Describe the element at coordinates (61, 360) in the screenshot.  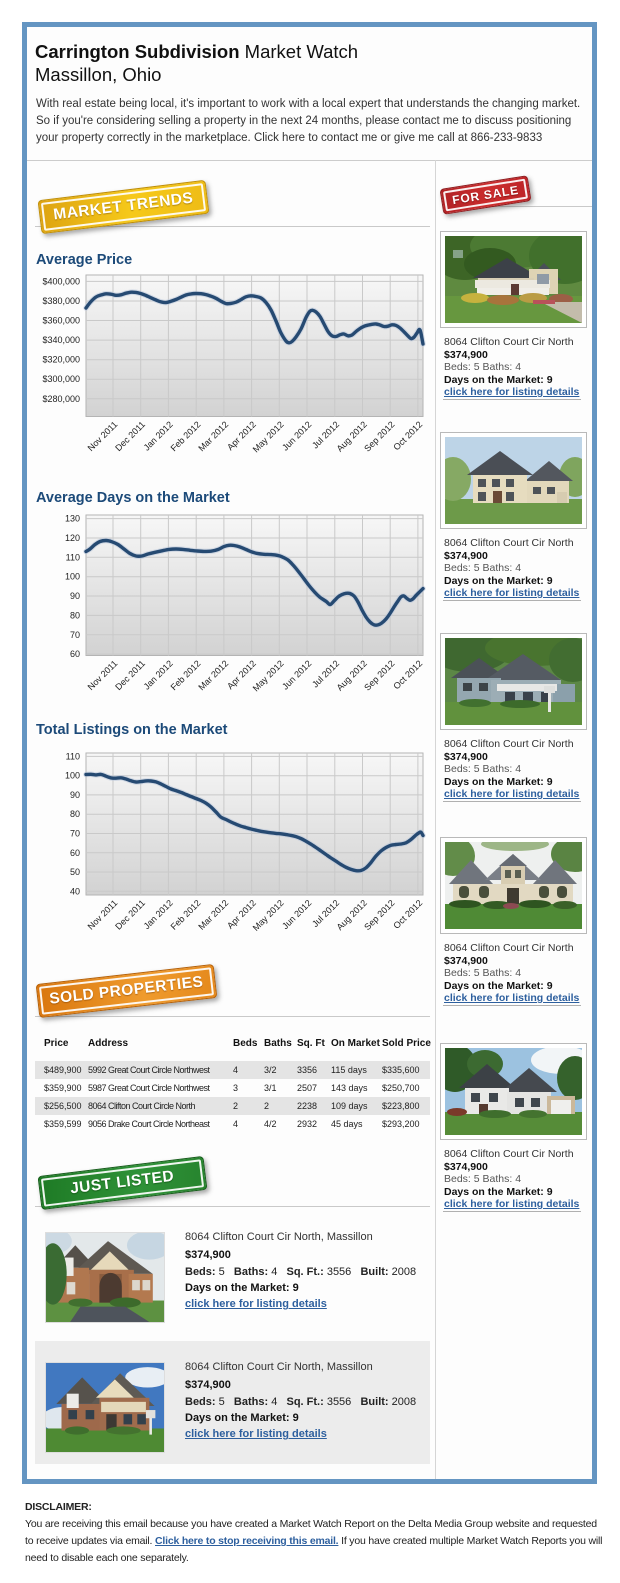
I see `svg-text: $320,000` at that location.